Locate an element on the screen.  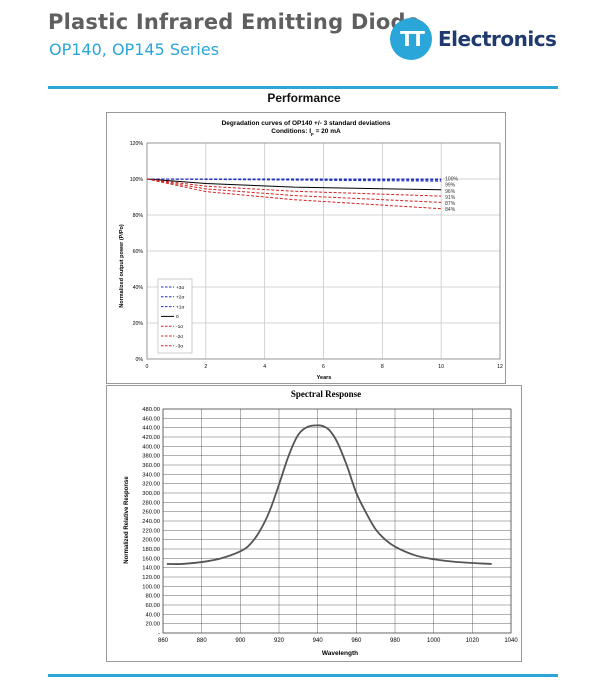
y-tick-label: 200.00 is located at coordinates (151, 541).